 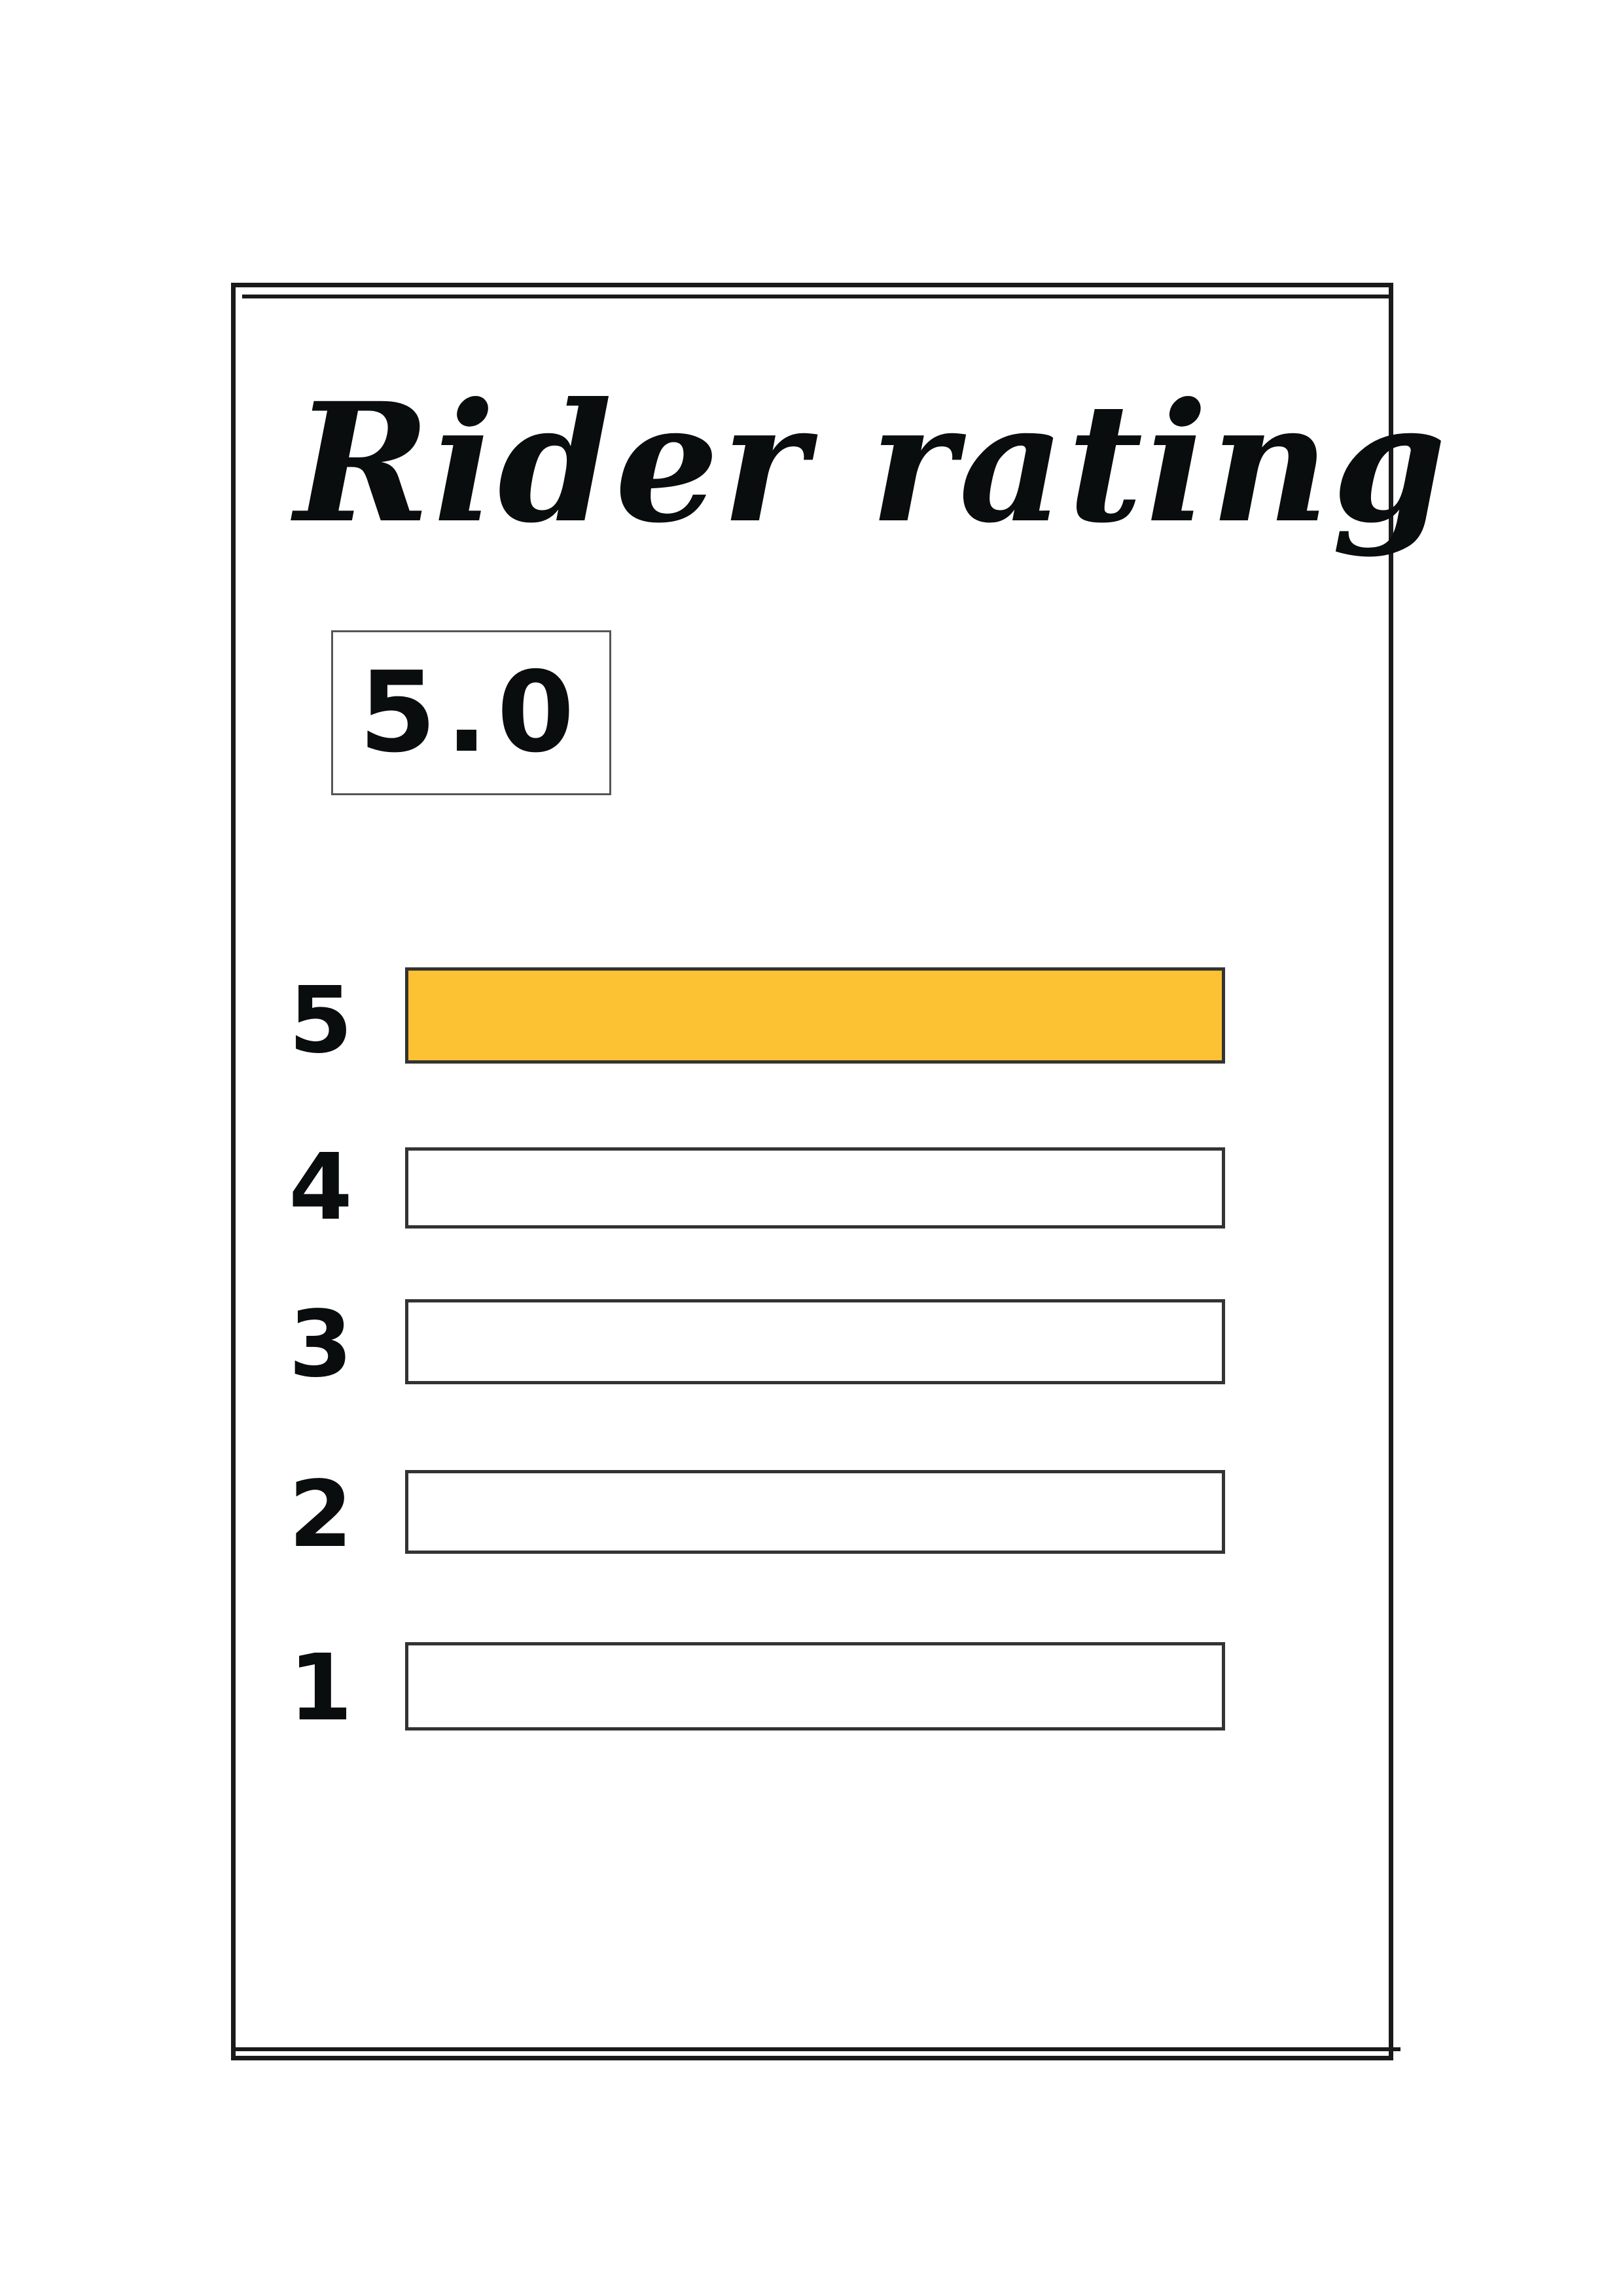 I want to click on frame-inner-line-top, so click(x=815, y=296).